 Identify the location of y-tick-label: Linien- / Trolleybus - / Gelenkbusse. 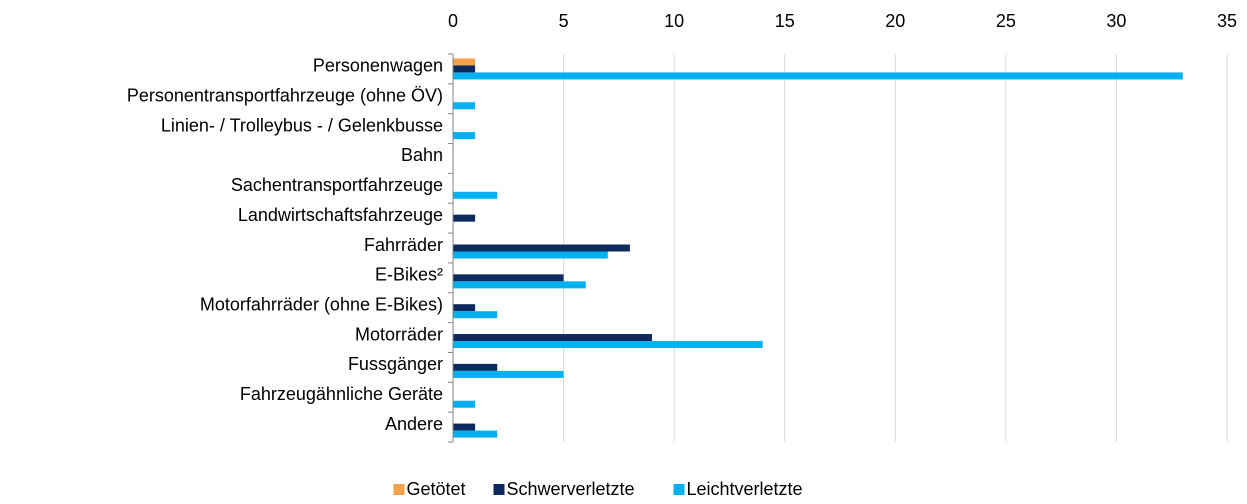
(302, 125).